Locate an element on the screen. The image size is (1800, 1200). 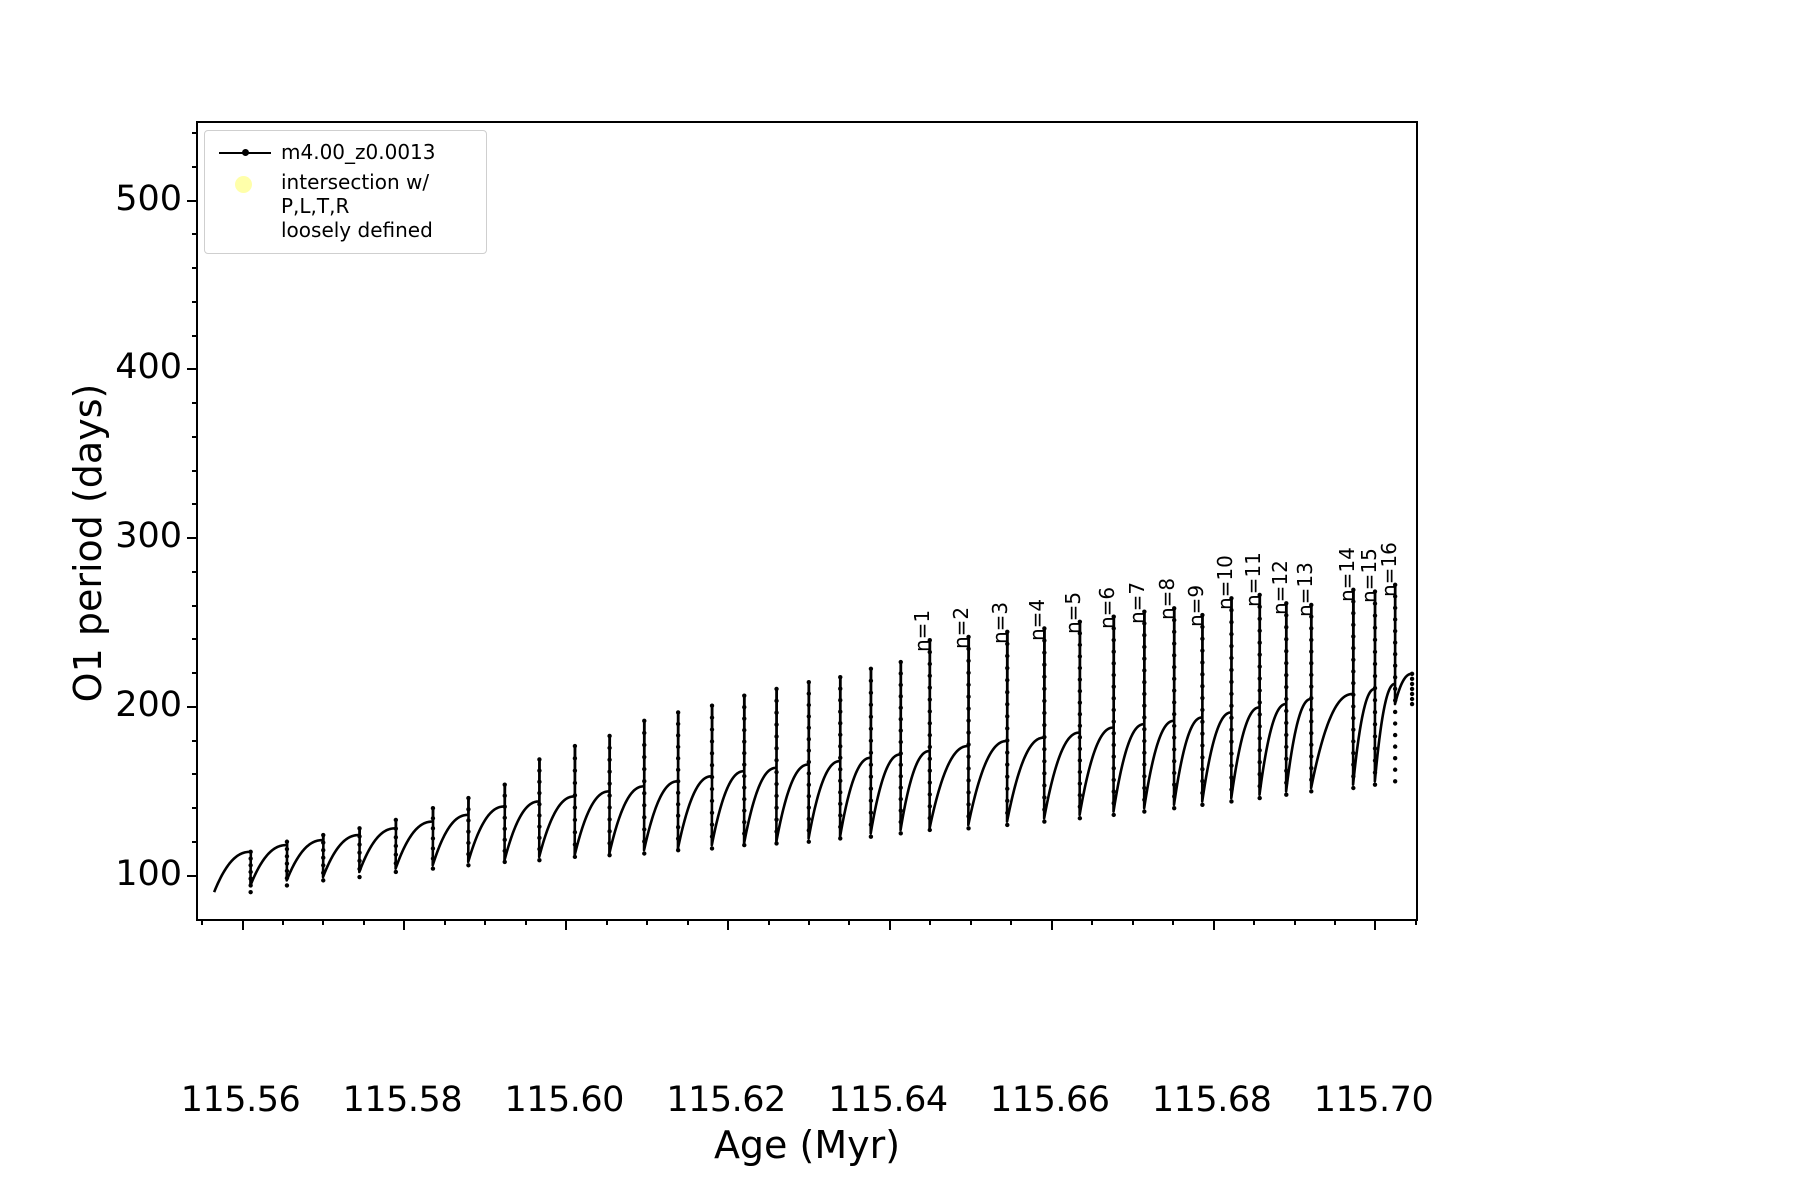
x-tick-label: 115.68 is located at coordinates (1211, 1100).